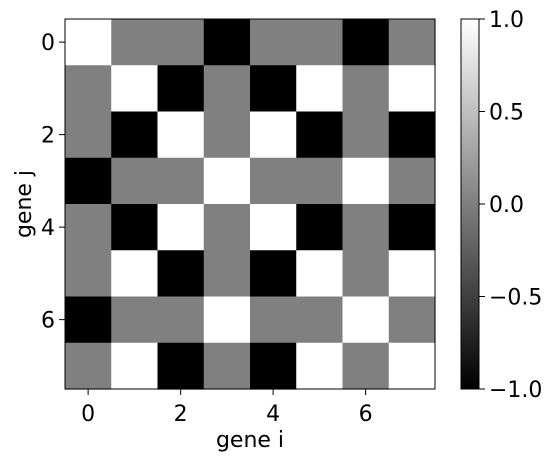 This screenshot has width=558, height=462. I want to click on colorbar-tick-label: 0.0, so click(506, 205).